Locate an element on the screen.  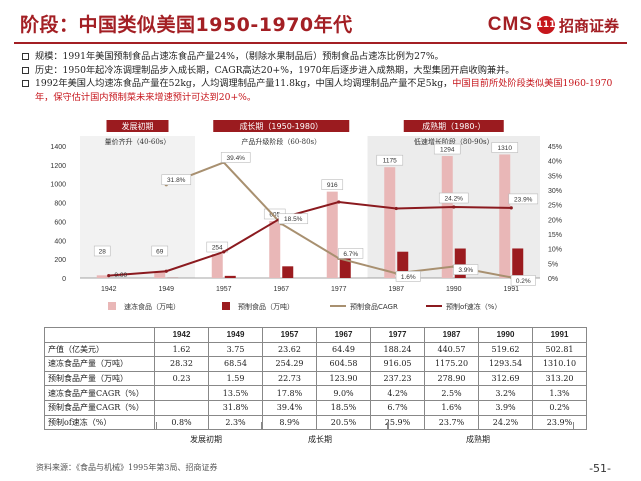
left-axis-tick-label: 0 is located at coordinates (64, 279).